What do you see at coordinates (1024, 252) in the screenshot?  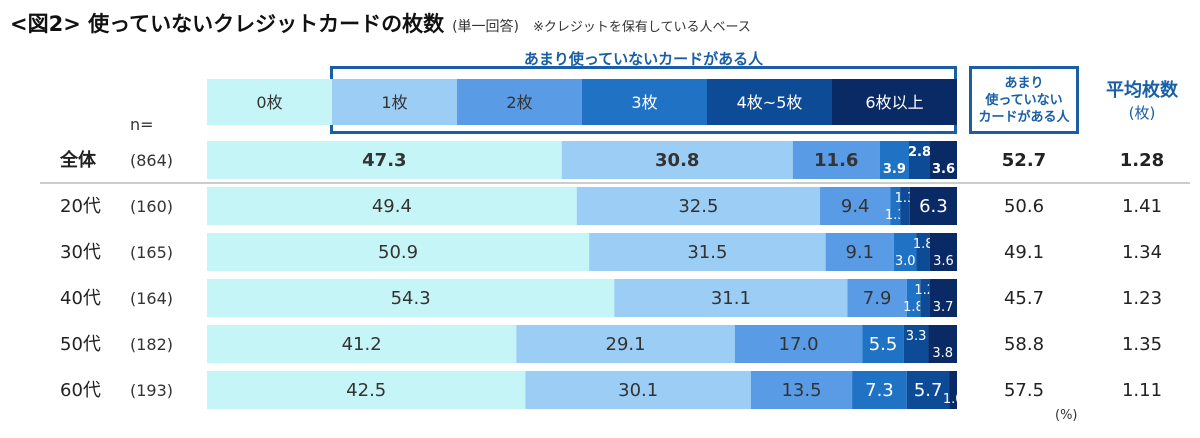 I see `share-value: 49.1` at bounding box center [1024, 252].